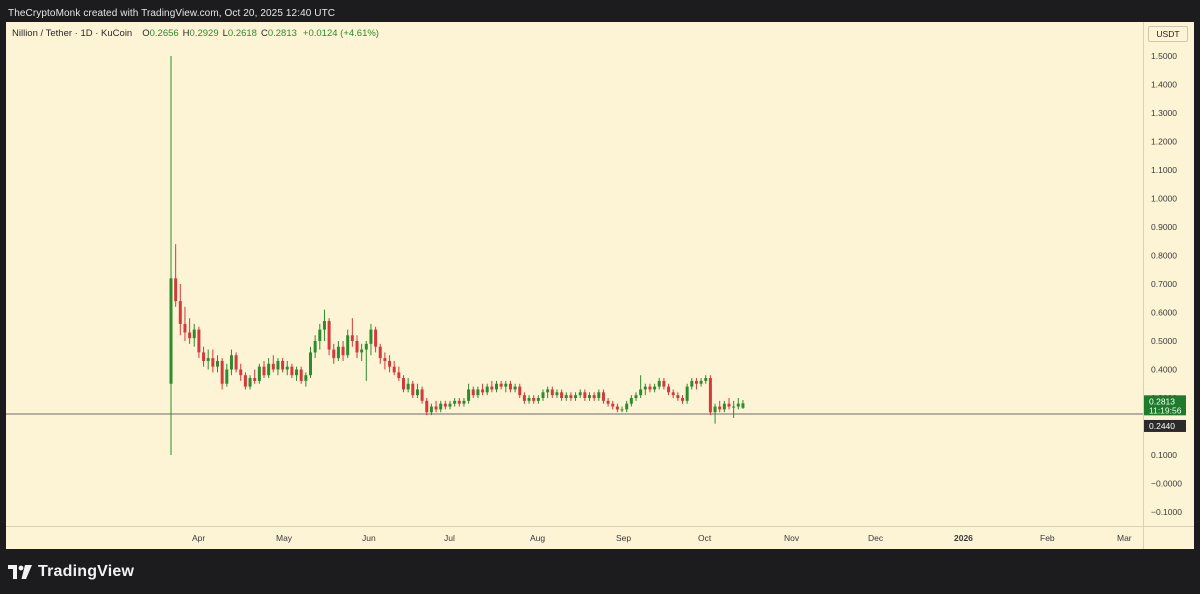  I want to click on change-value: +0.0124 (+4.61%), so click(340, 33).